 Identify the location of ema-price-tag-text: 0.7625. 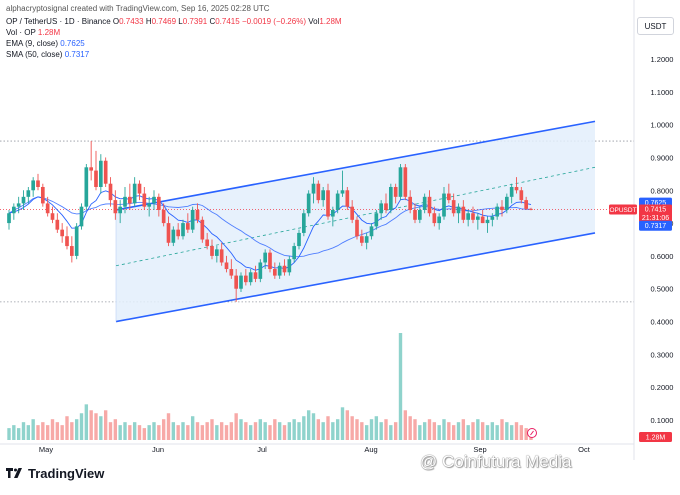
(656, 203).